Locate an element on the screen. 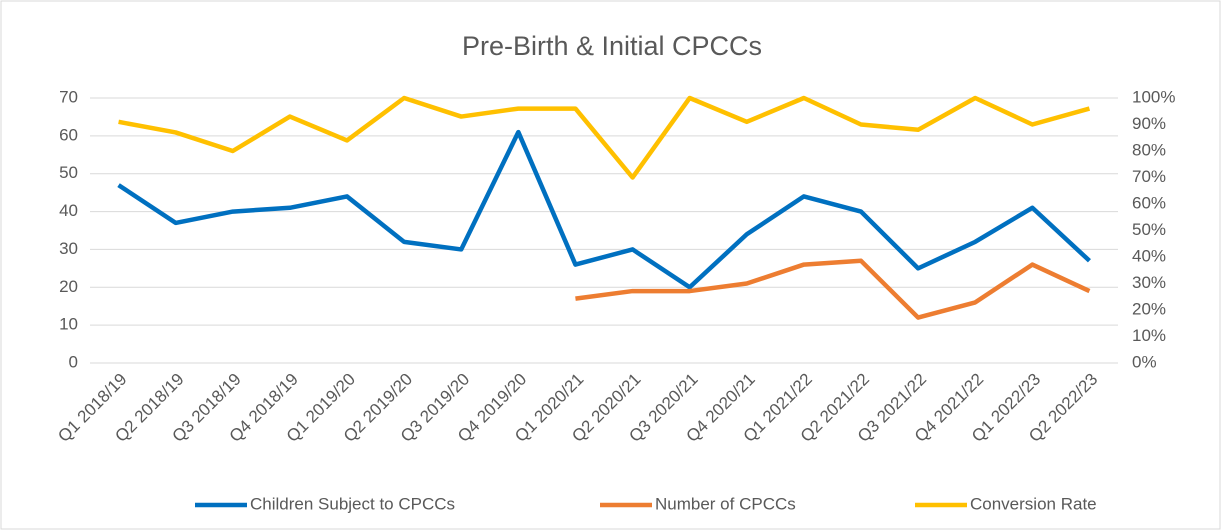 This screenshot has width=1223, height=531. y-tick-label: 10 is located at coordinates (68, 324).